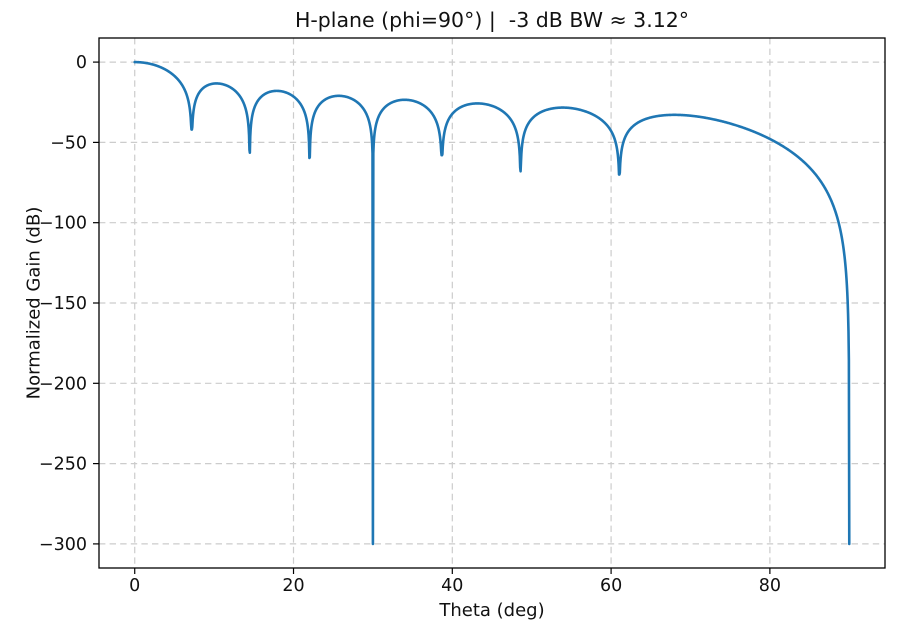  Describe the element at coordinates (293, 586) in the screenshot. I see `x-tick-label-1: 20` at that location.